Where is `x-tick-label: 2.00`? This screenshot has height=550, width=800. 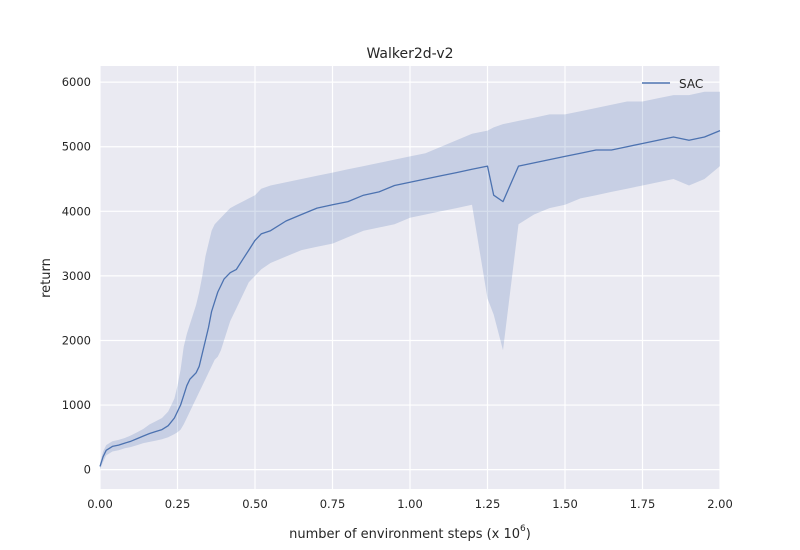
x-tick-label: 2.00 is located at coordinates (720, 504).